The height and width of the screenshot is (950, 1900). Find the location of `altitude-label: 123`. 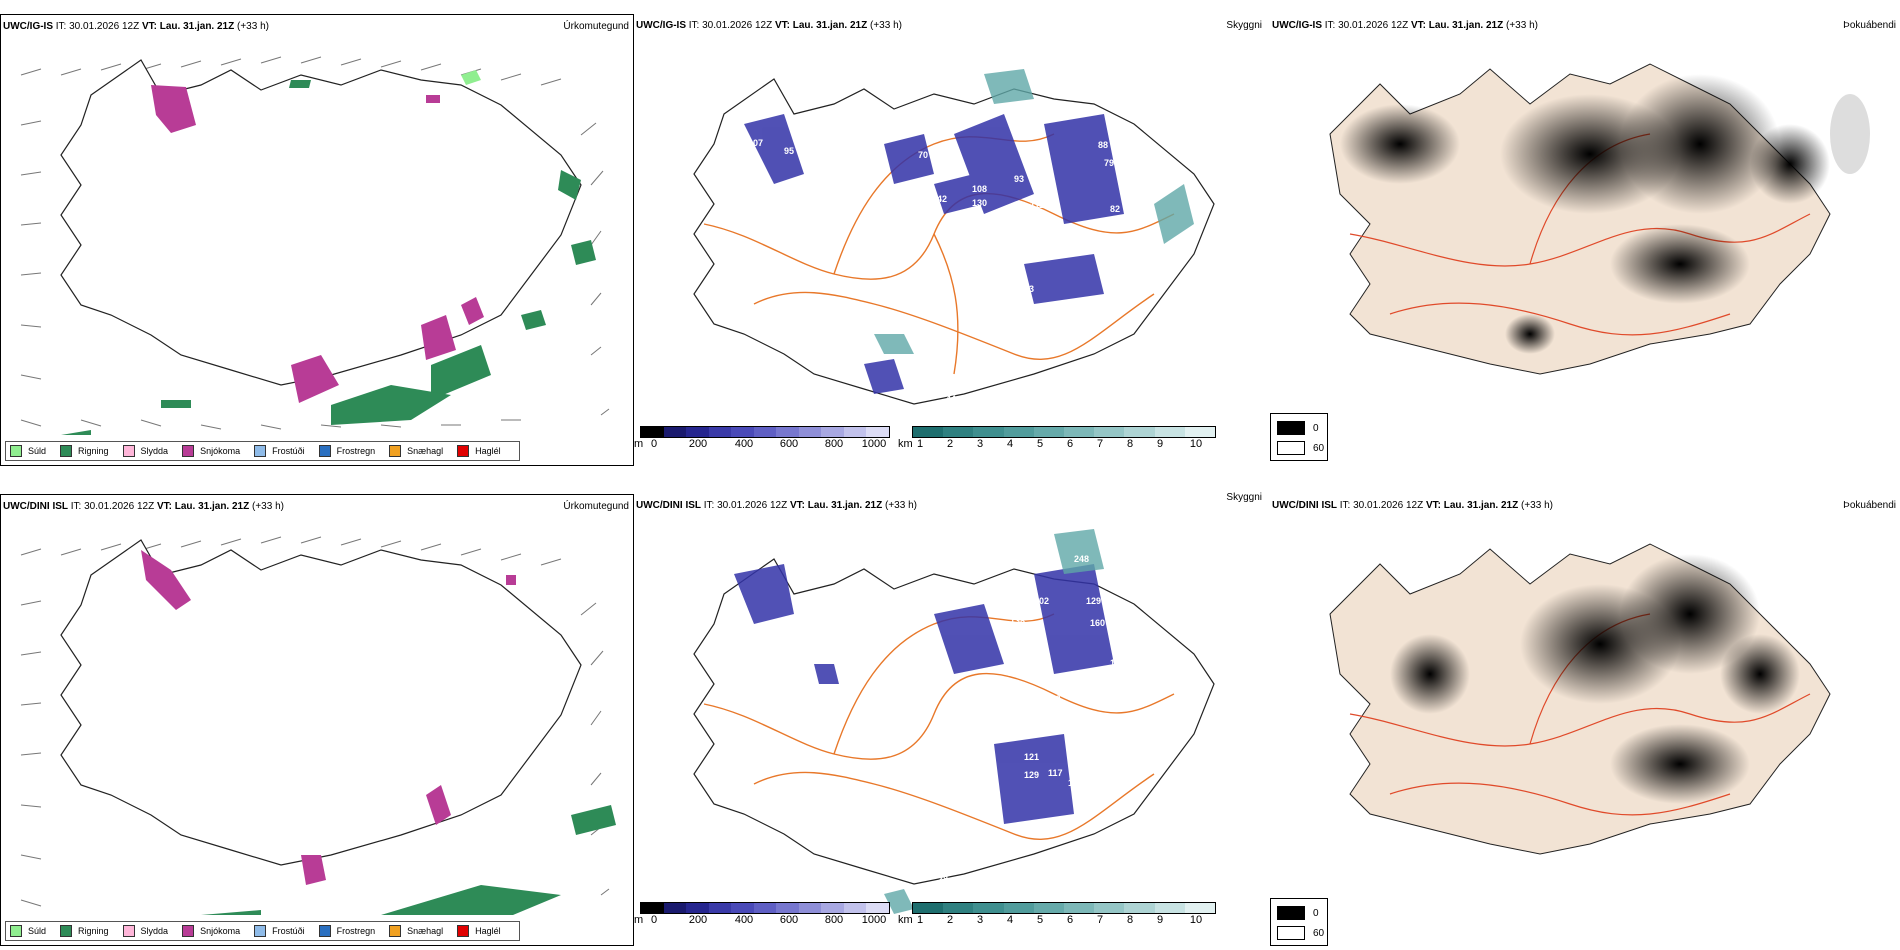

altitude-label: 123 is located at coordinates (1070, 323).